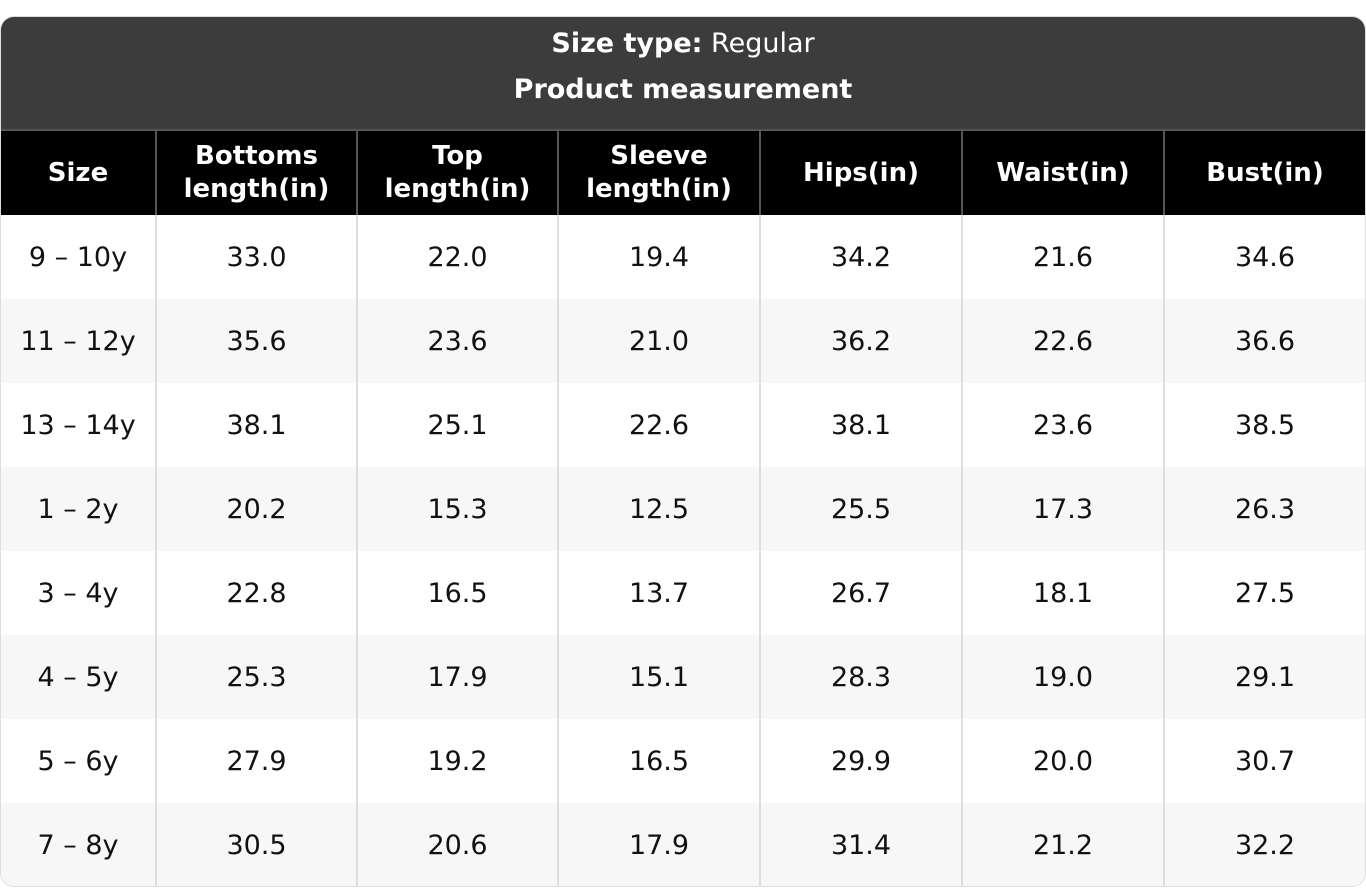 The image size is (1366, 888). What do you see at coordinates (78, 425) in the screenshot?
I see `size-cell: 13 – 14y` at bounding box center [78, 425].